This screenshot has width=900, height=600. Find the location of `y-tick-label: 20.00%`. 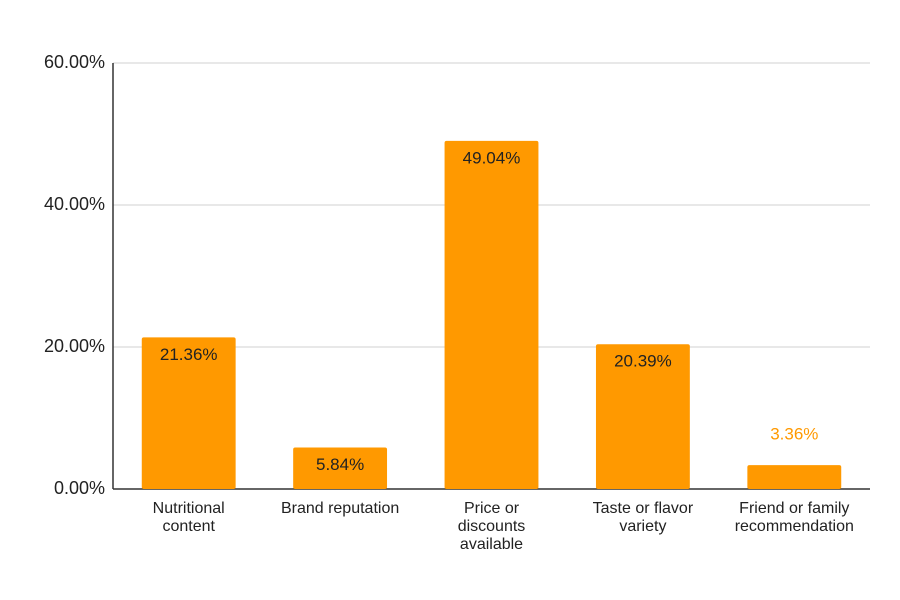

y-tick-label: 20.00% is located at coordinates (74, 346).